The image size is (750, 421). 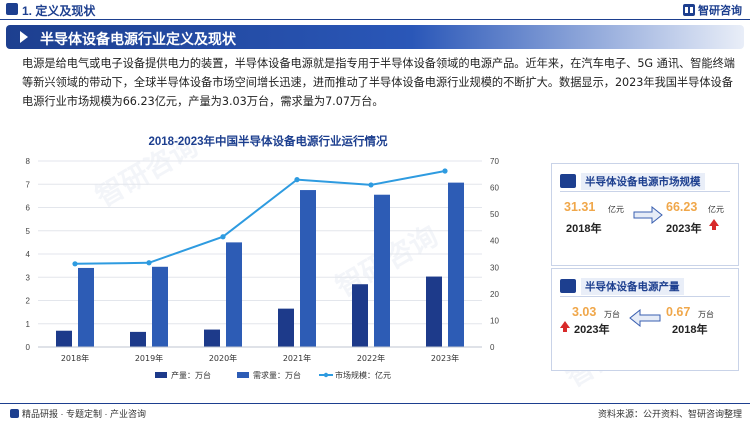 I want to click on legend-label: 市场规模：亿元, so click(x=363, y=375).